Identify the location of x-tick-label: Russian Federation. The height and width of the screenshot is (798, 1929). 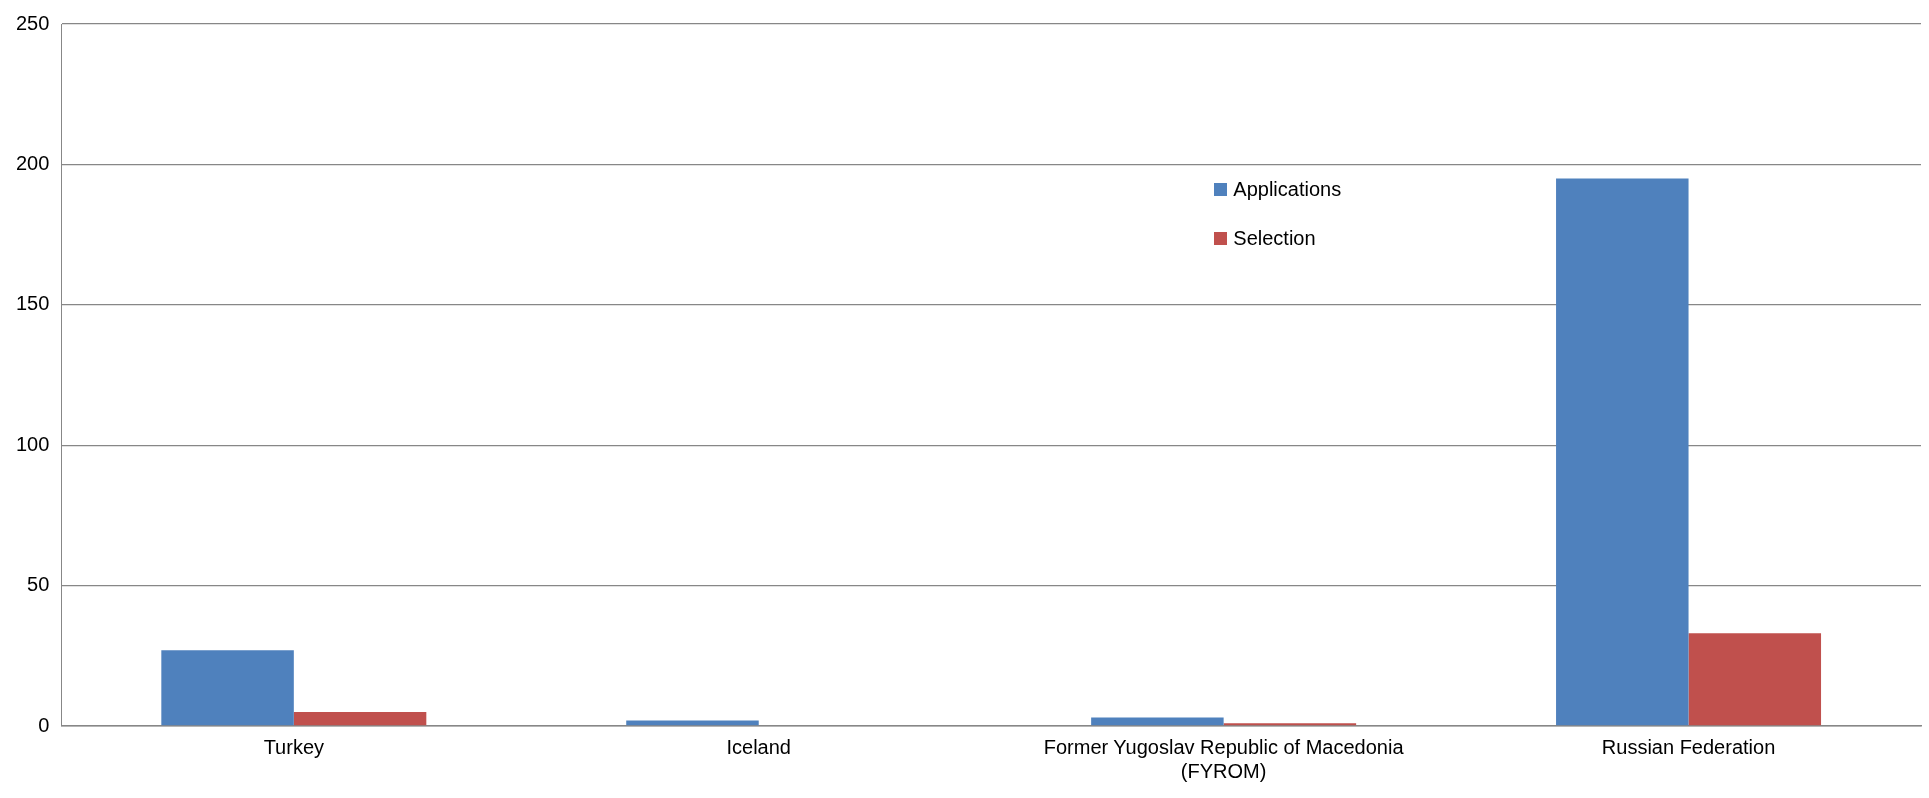
(1688, 746).